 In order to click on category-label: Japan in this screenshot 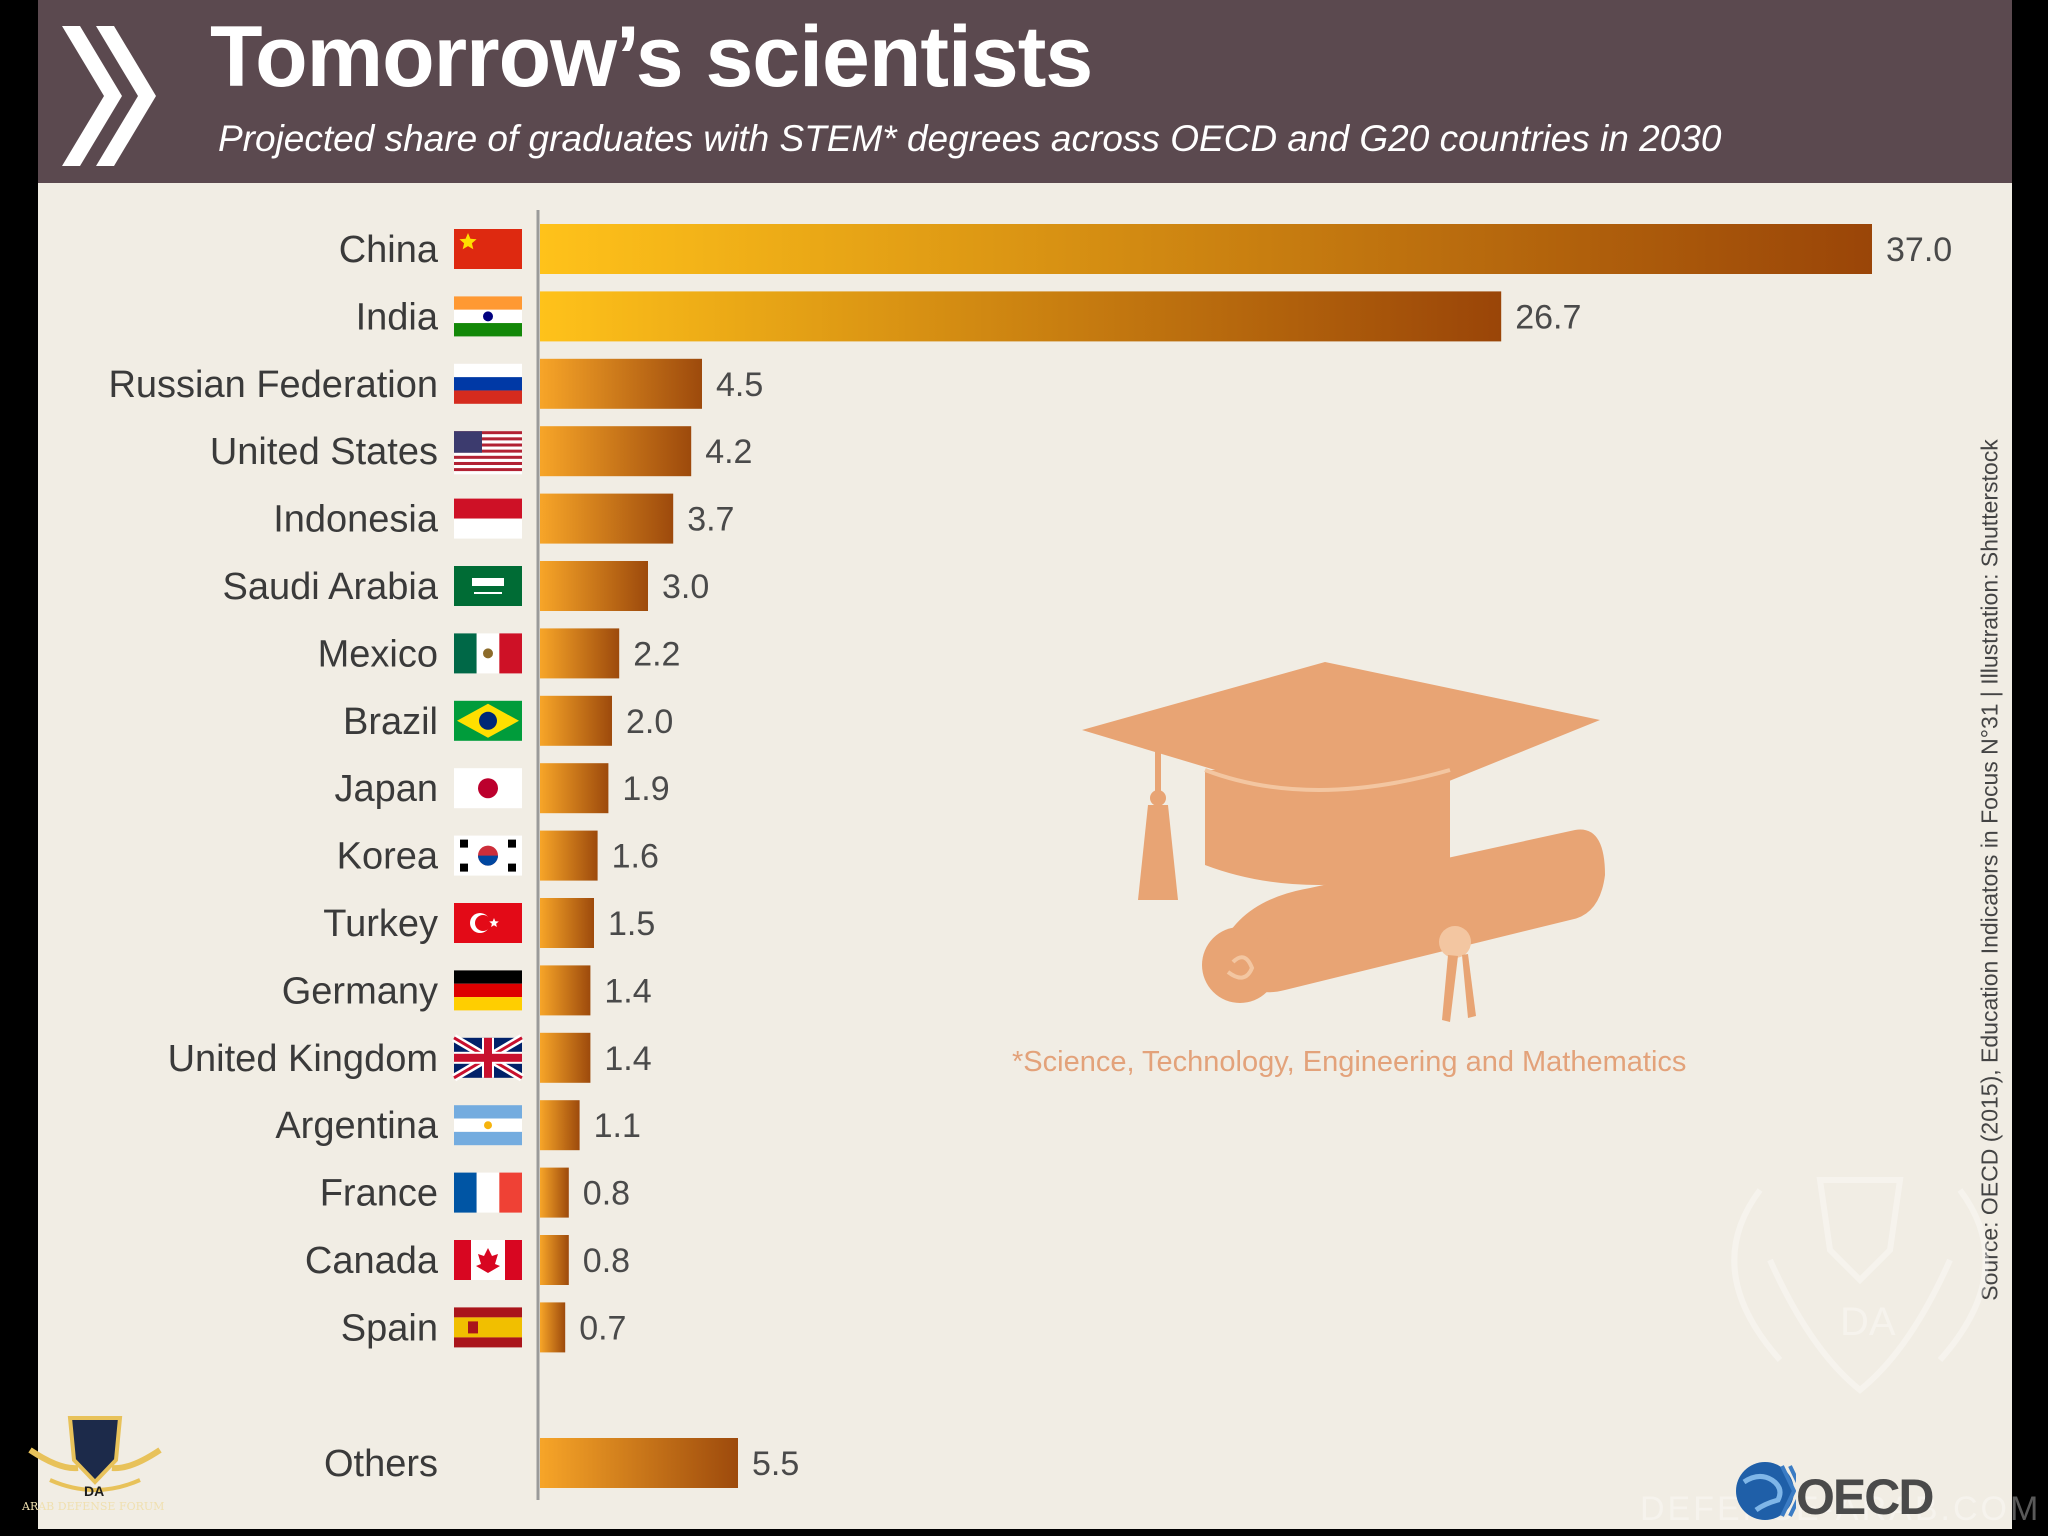, I will do `click(386, 789)`.